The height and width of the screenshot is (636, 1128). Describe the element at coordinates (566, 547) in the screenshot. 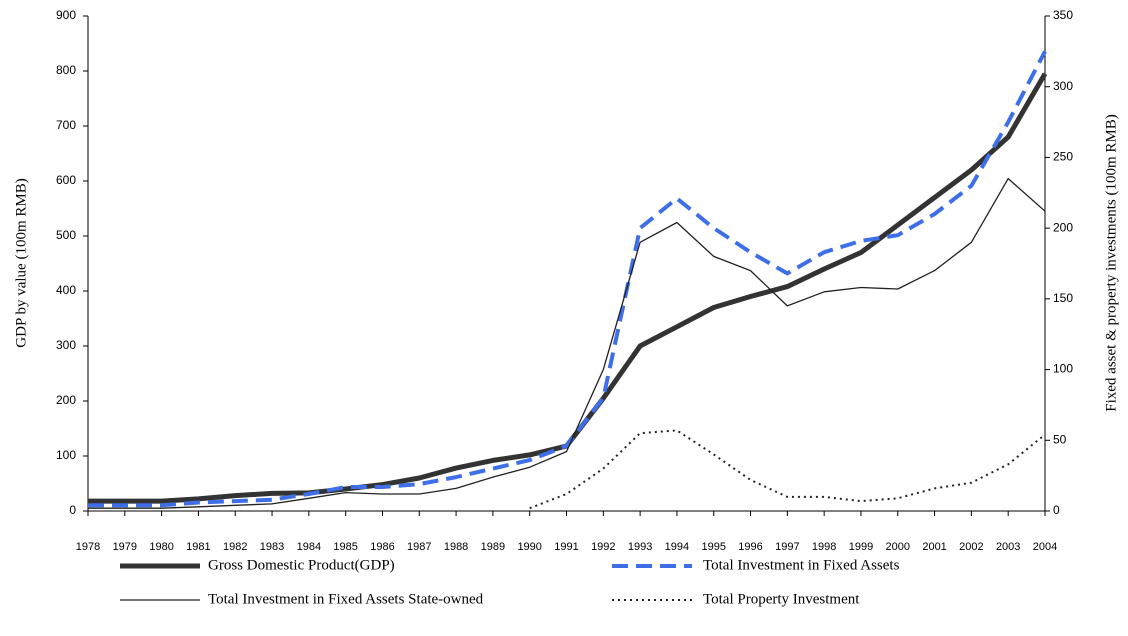

I see `x-tick-label: 1991` at that location.